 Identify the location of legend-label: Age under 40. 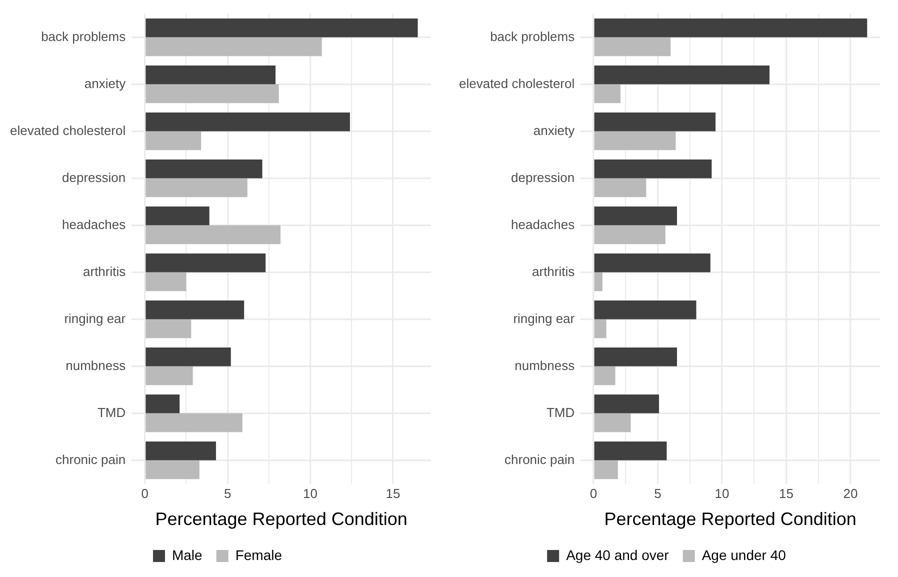
(744, 554).